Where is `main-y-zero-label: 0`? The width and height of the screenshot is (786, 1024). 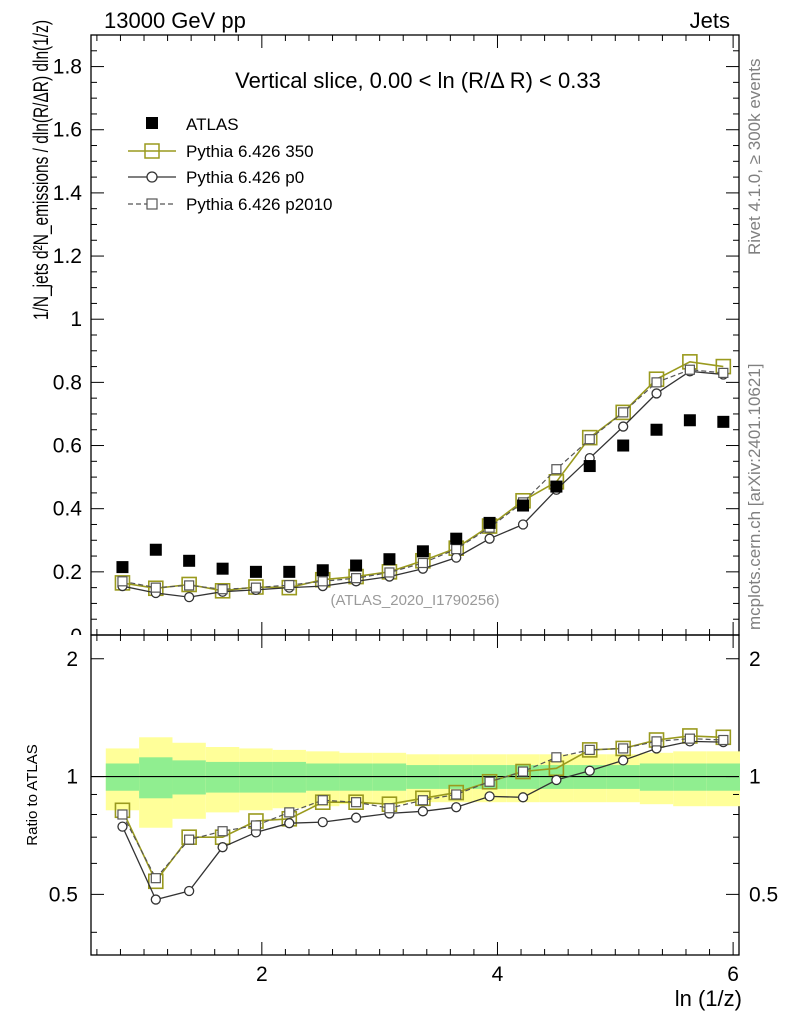 main-y-zero-label: 0 is located at coordinates (76, 636).